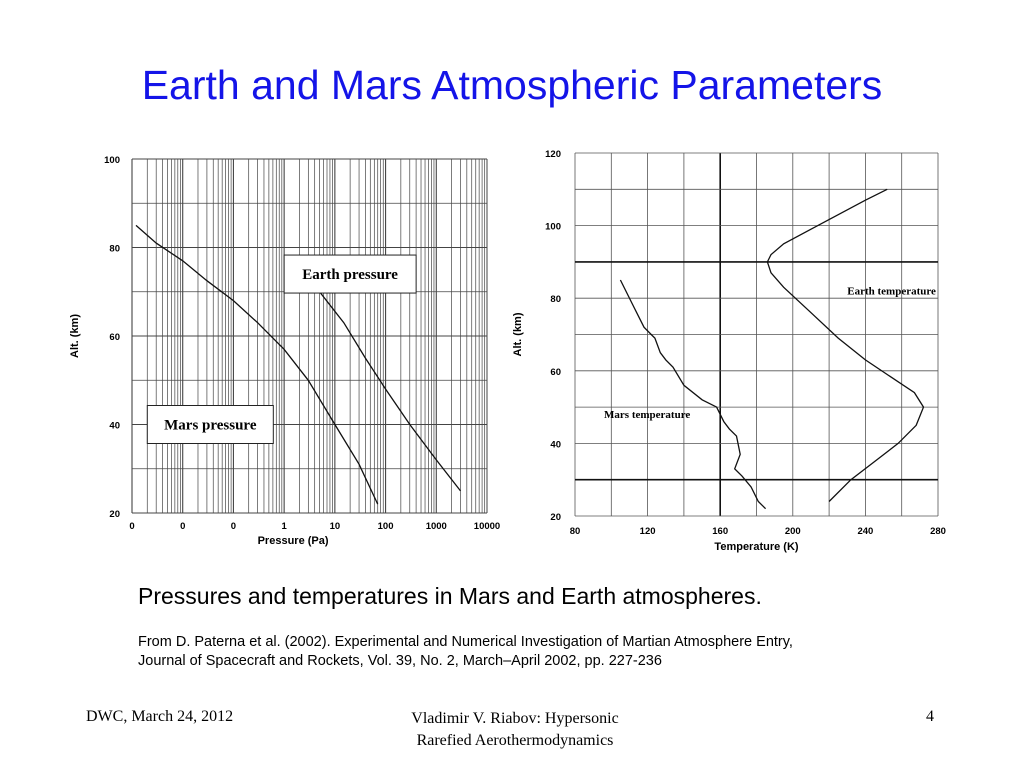 The height and width of the screenshot is (768, 1024). Describe the element at coordinates (515, 718) in the screenshot. I see `footer-author-line-1: Vladimir V. Riabov: Hypersonic` at that location.